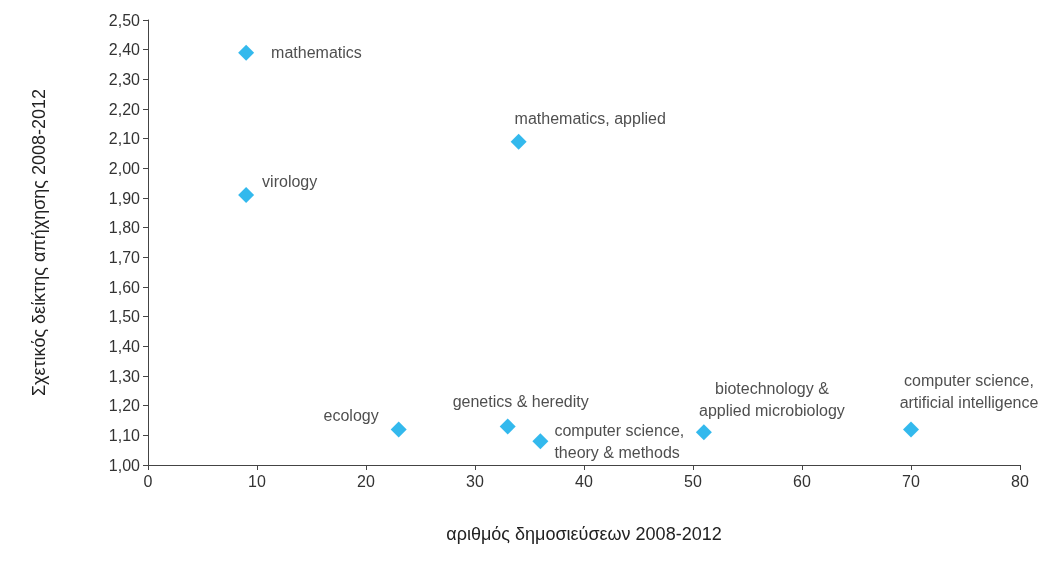 The image size is (1062, 566). I want to click on annotation: genetics & heredity, so click(520, 401).